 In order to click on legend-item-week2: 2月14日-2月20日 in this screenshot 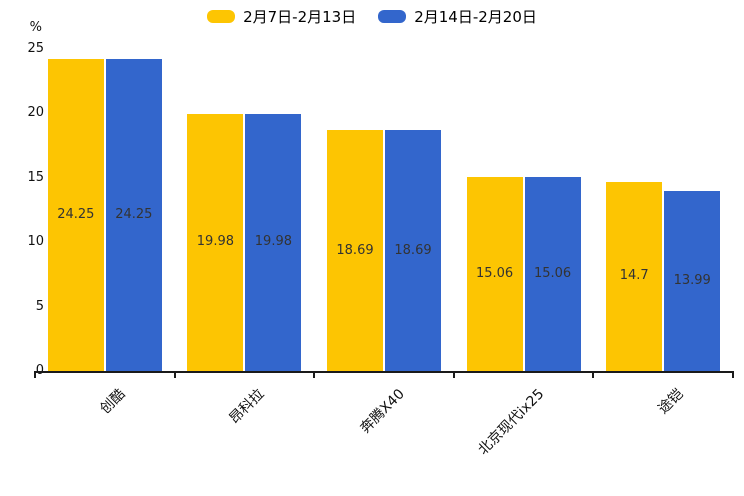, I will do `click(457, 16)`.